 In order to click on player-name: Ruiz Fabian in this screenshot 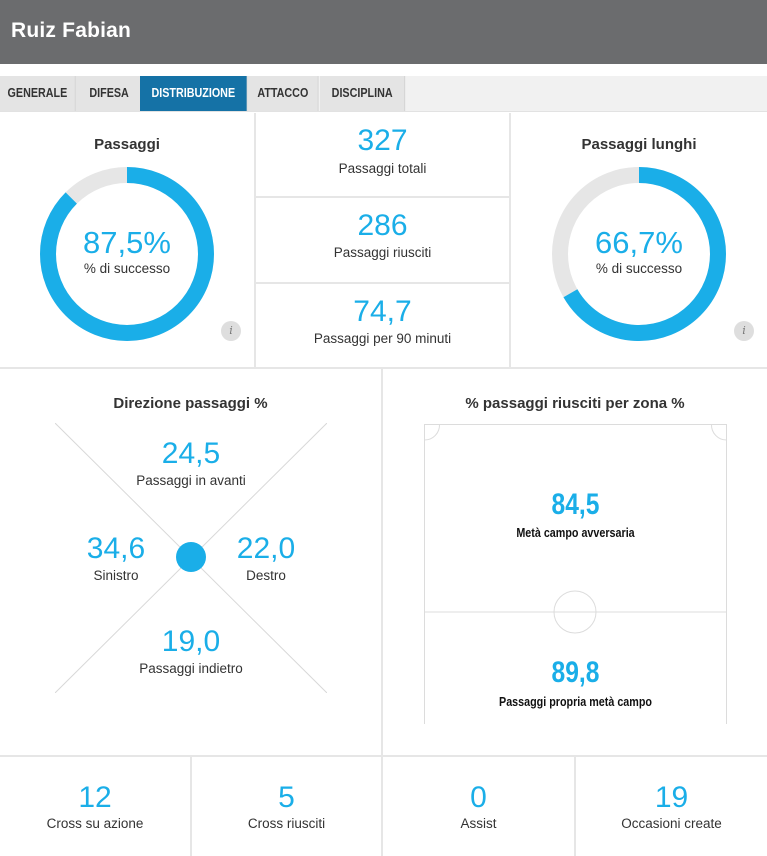, I will do `click(71, 30)`.